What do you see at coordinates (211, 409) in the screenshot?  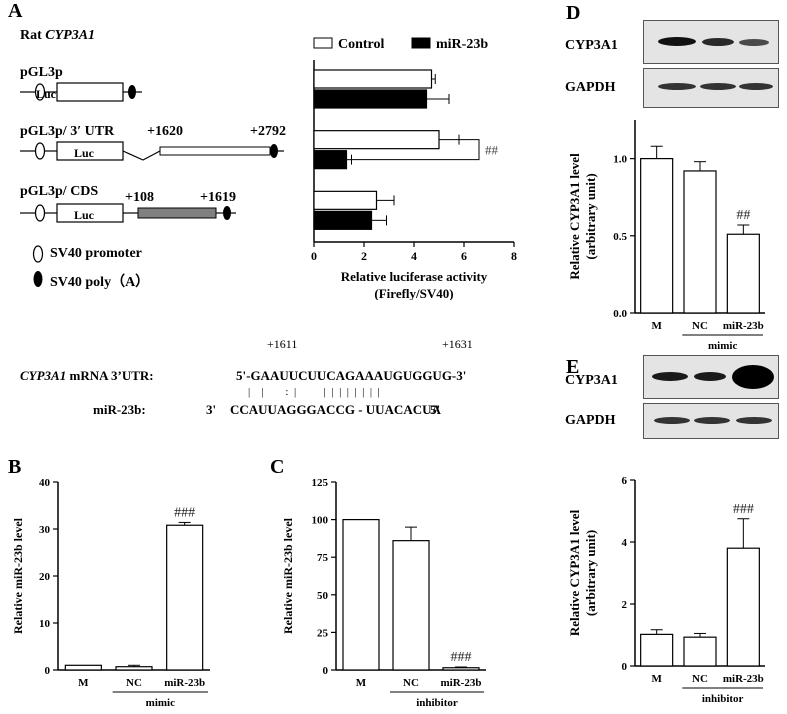 I see `mir-3prime: 3'` at bounding box center [211, 409].